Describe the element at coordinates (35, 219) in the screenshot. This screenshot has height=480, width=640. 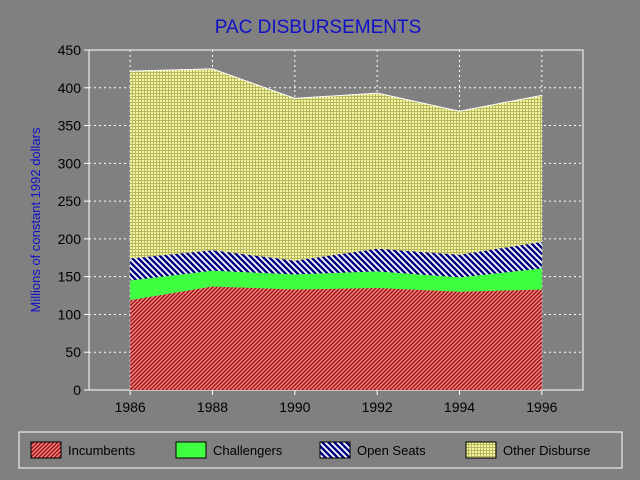
I see `y-axis-label: Millions of constant 1992 dollars` at that location.